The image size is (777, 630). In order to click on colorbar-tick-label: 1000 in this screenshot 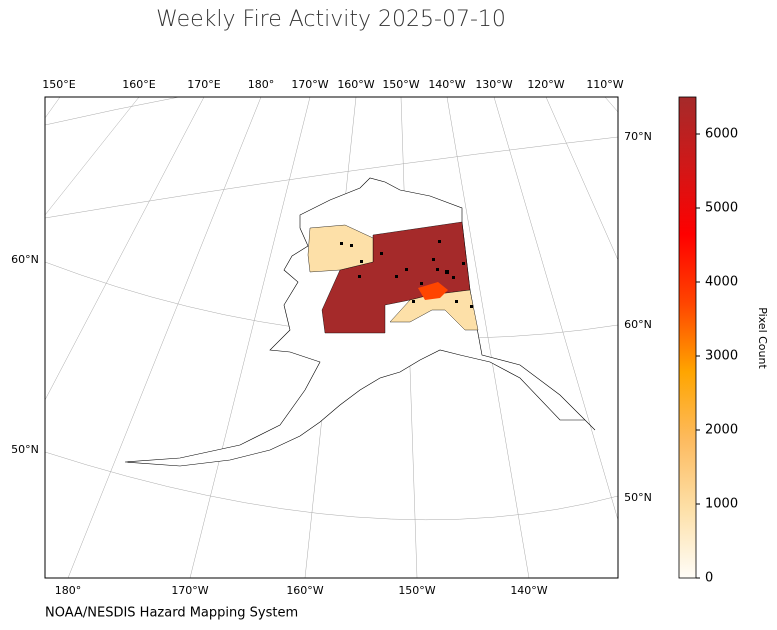, I will do `click(721, 504)`.